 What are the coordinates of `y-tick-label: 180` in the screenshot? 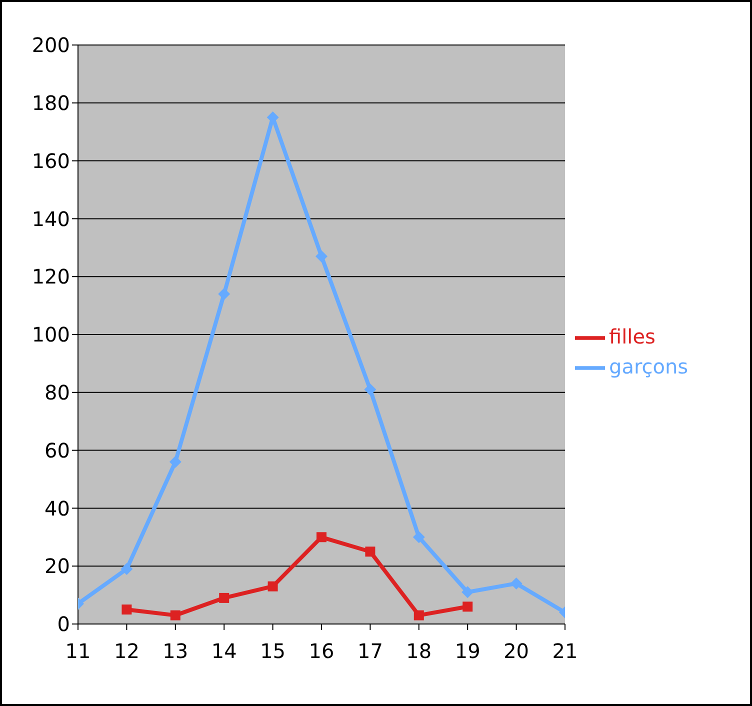 It's located at (51, 103).